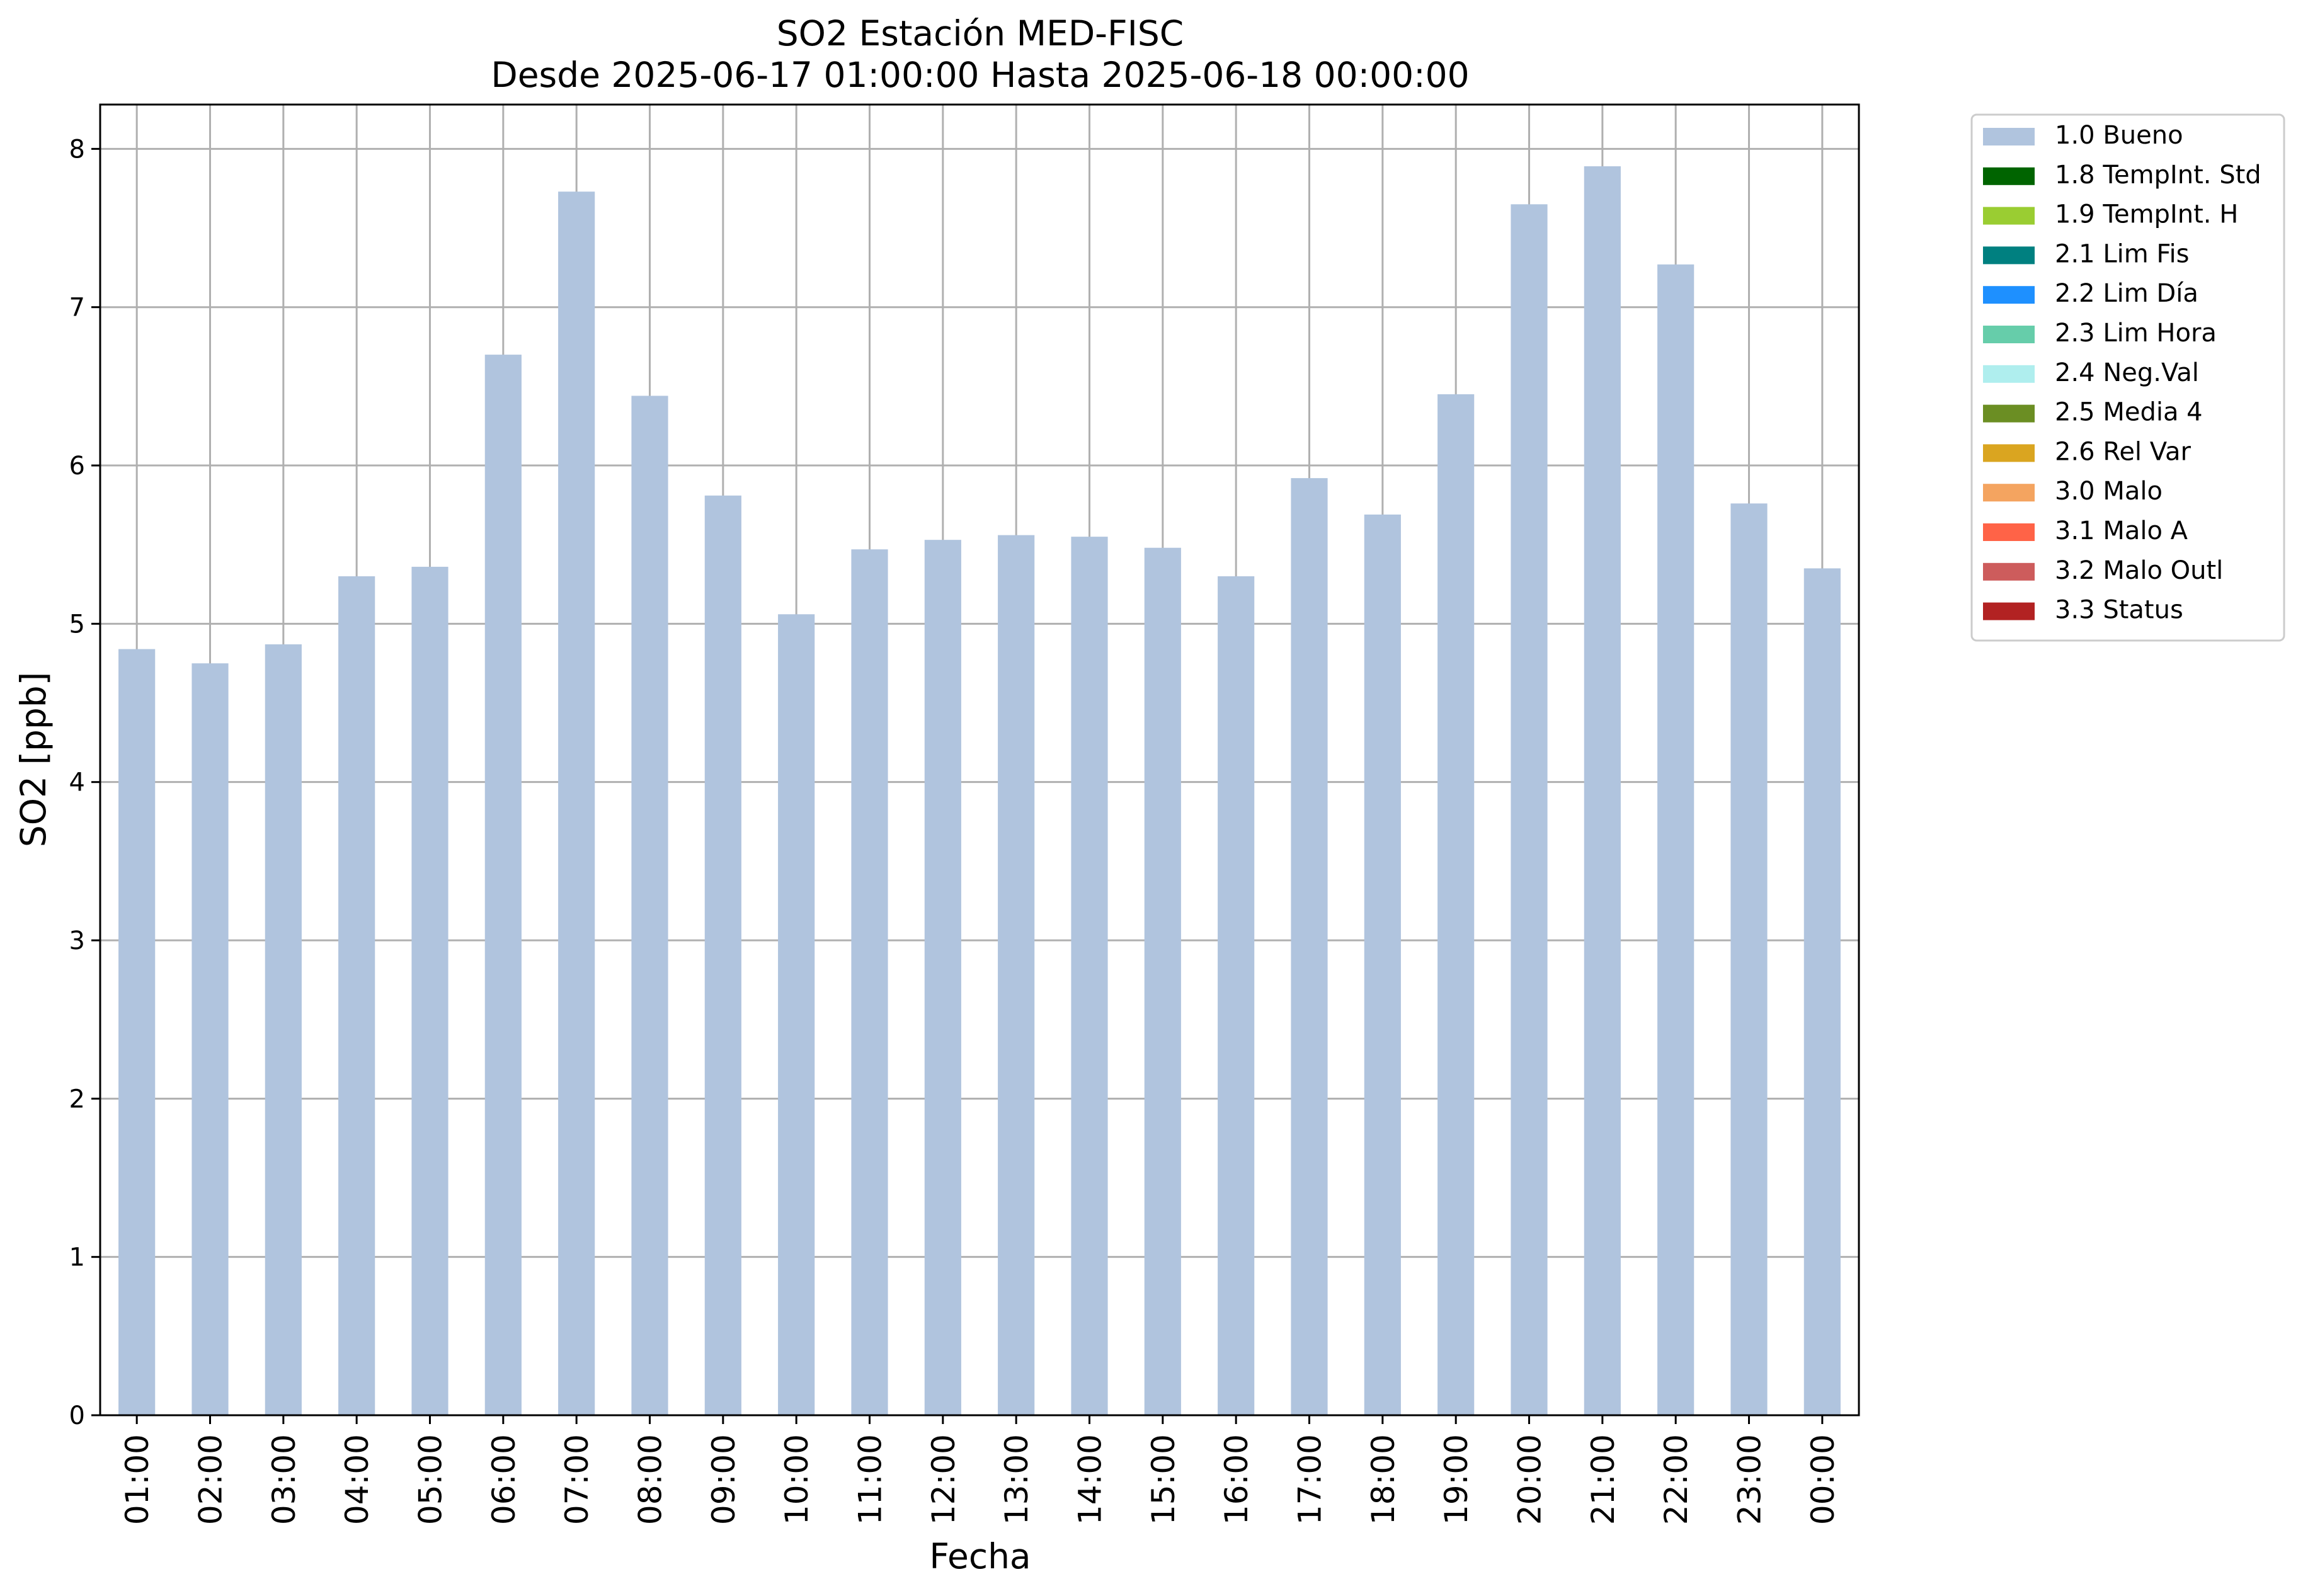 This screenshot has height=1596, width=2303. I want to click on chart-title: SO2 Estación MED-FISC, so click(981, 33).